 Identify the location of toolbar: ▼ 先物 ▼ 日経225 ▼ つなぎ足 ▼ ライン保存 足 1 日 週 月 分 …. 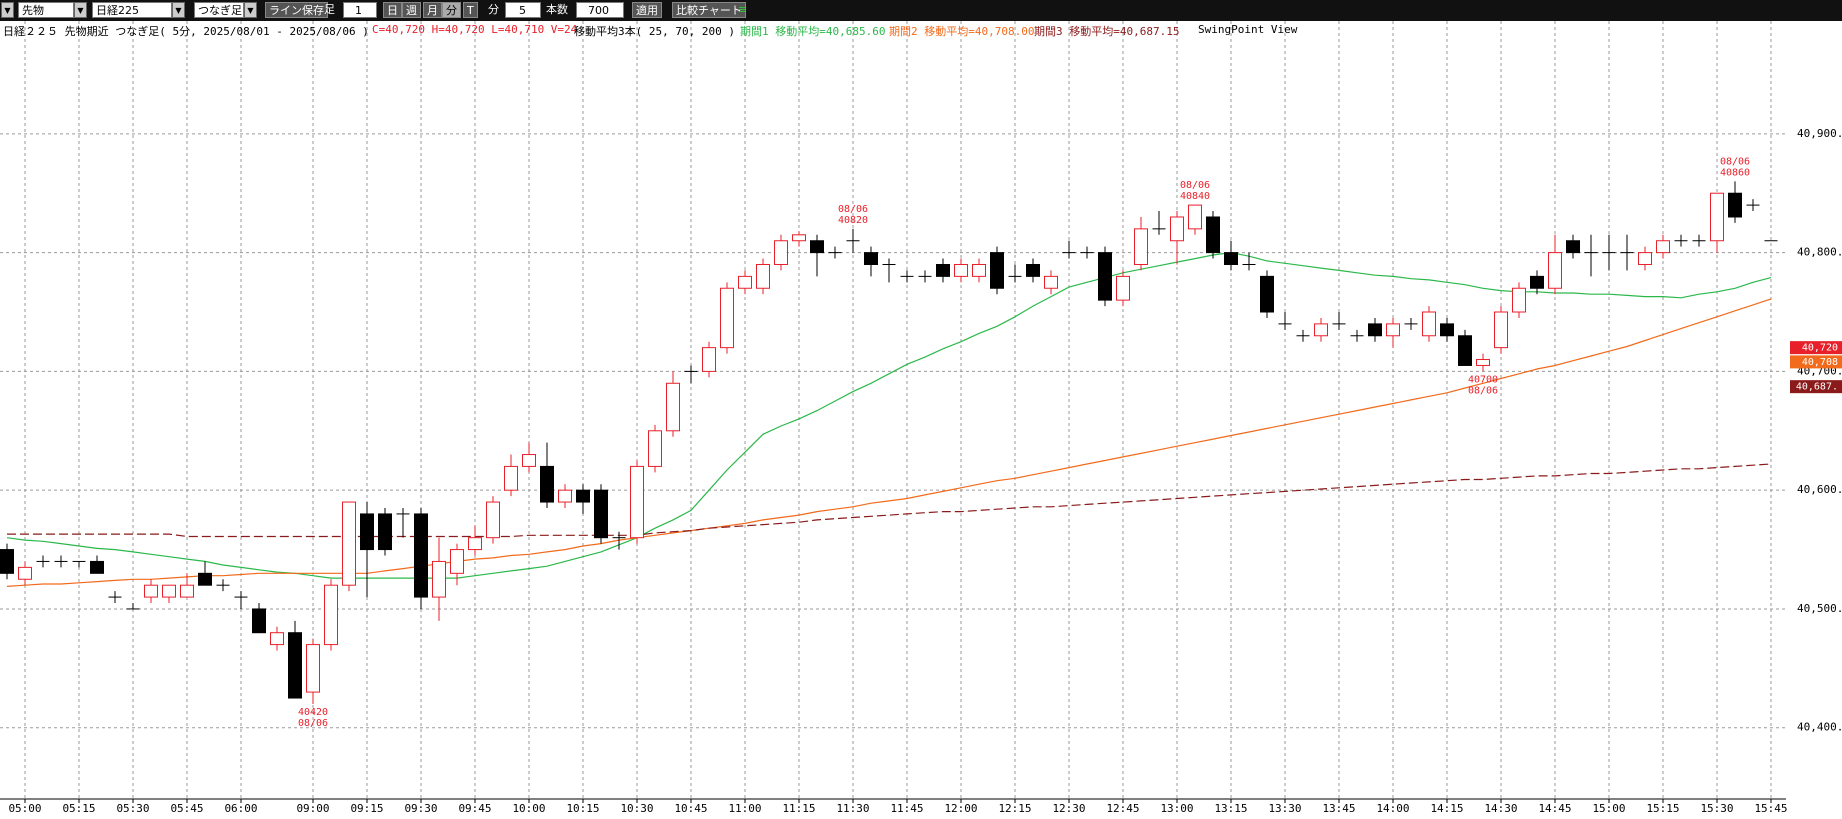
(921, 10).